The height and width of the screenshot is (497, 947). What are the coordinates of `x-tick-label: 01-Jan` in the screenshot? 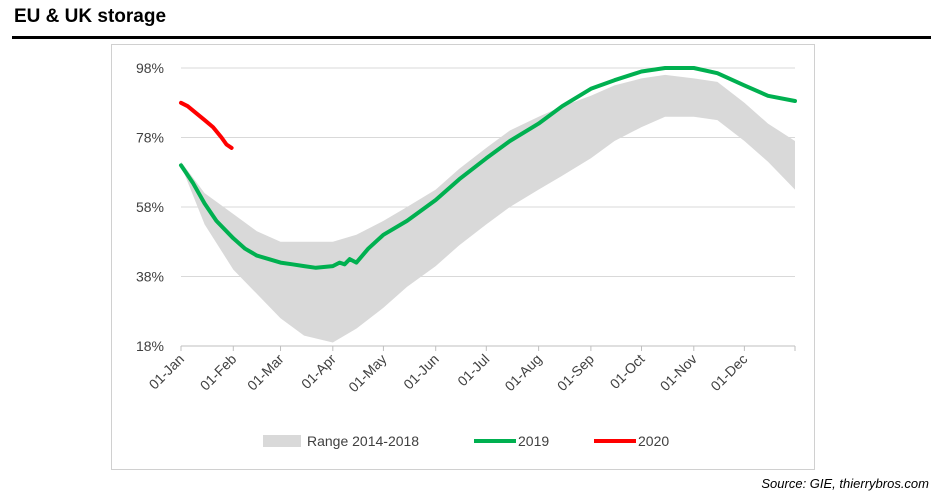 It's located at (167, 372).